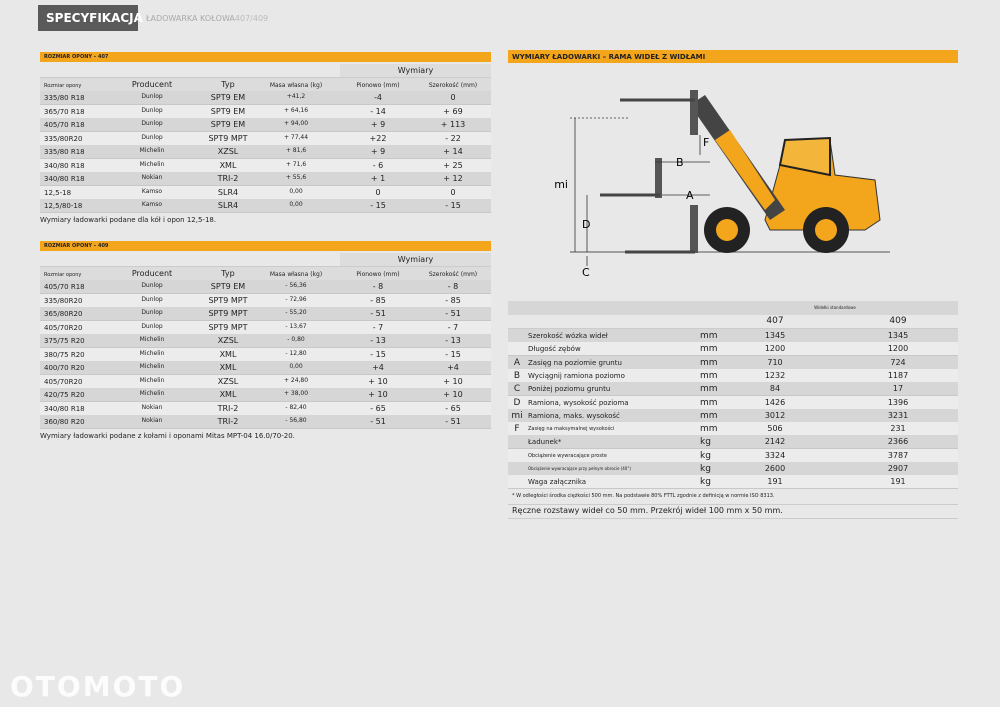 This screenshot has height=707, width=1000. Describe the element at coordinates (296, 420) in the screenshot. I see `cell: - 56,80` at that location.